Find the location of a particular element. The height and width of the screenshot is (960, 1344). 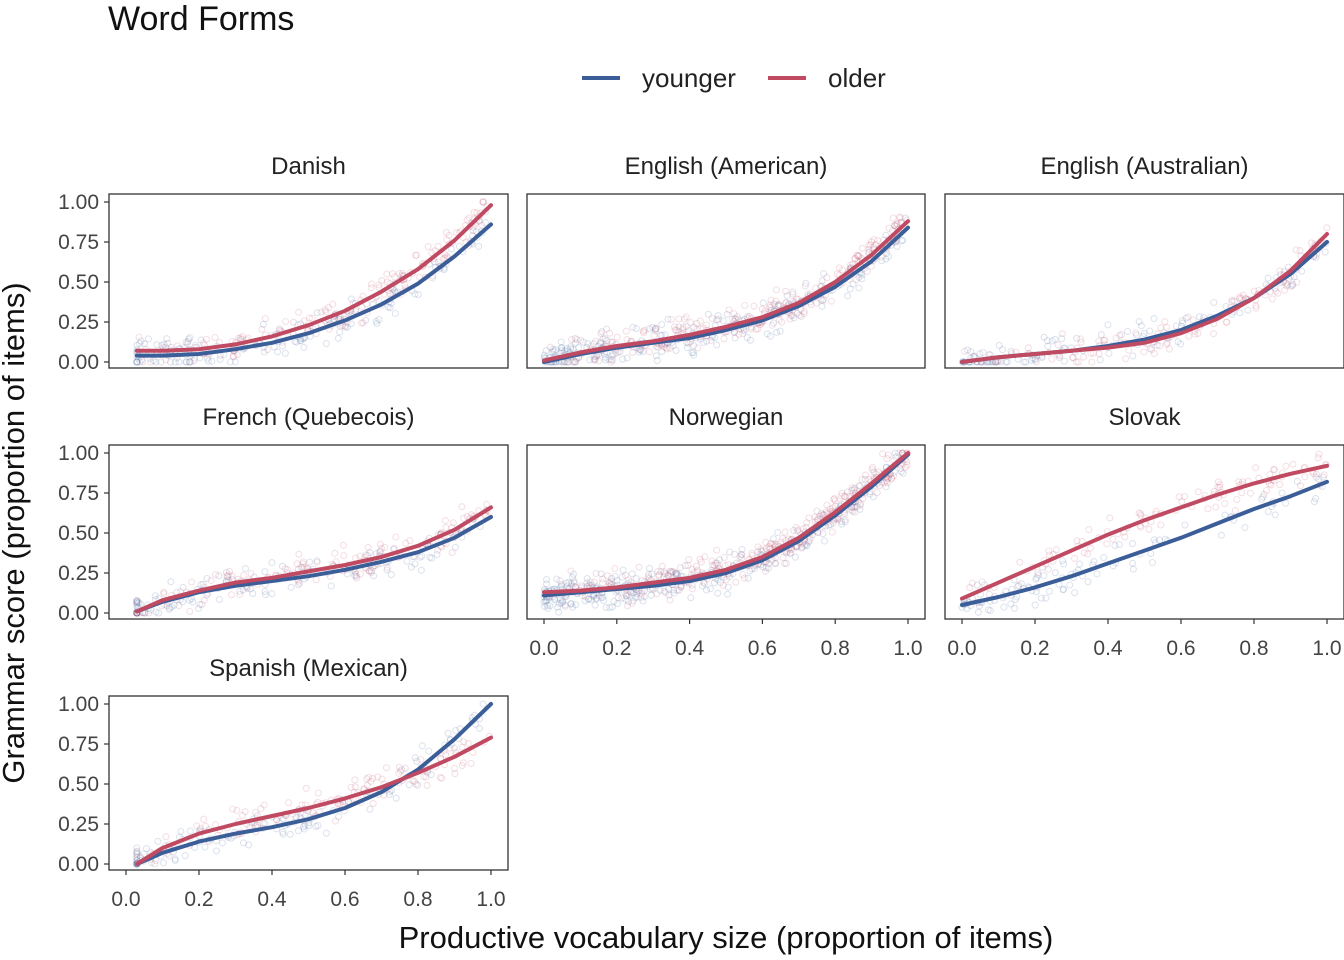

strip-label-spanish-mexican: Spanish (Mexican) is located at coordinates (308, 668).